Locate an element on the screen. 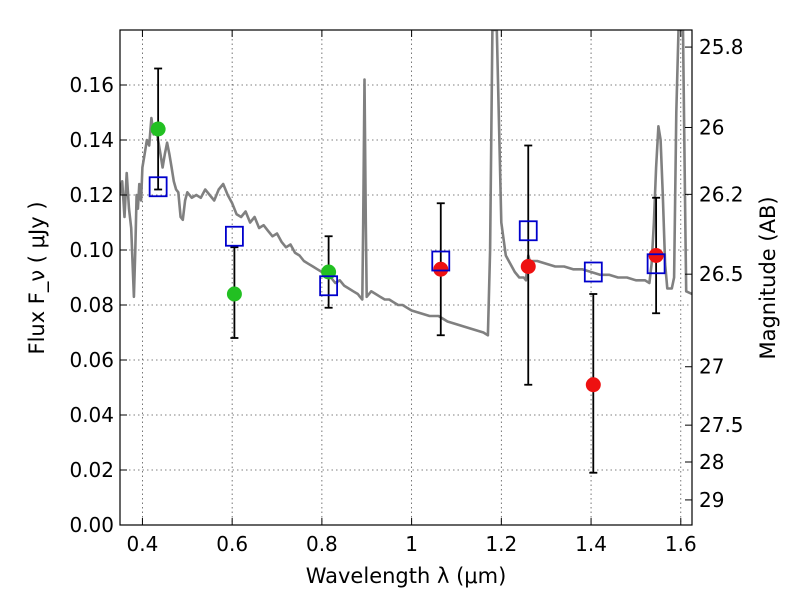 This screenshot has width=800, height=600. right-tick-label: 27 is located at coordinates (711, 367).